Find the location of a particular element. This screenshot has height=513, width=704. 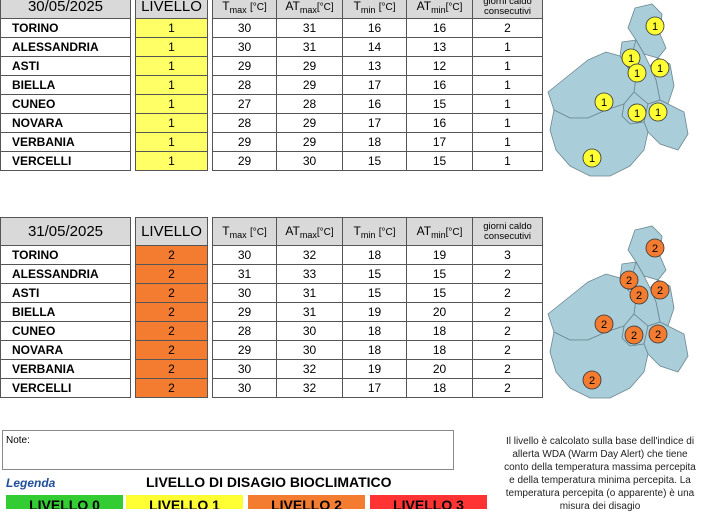

table-row: VERCELLI 2 30 32 17 18 2 is located at coordinates (271, 388).